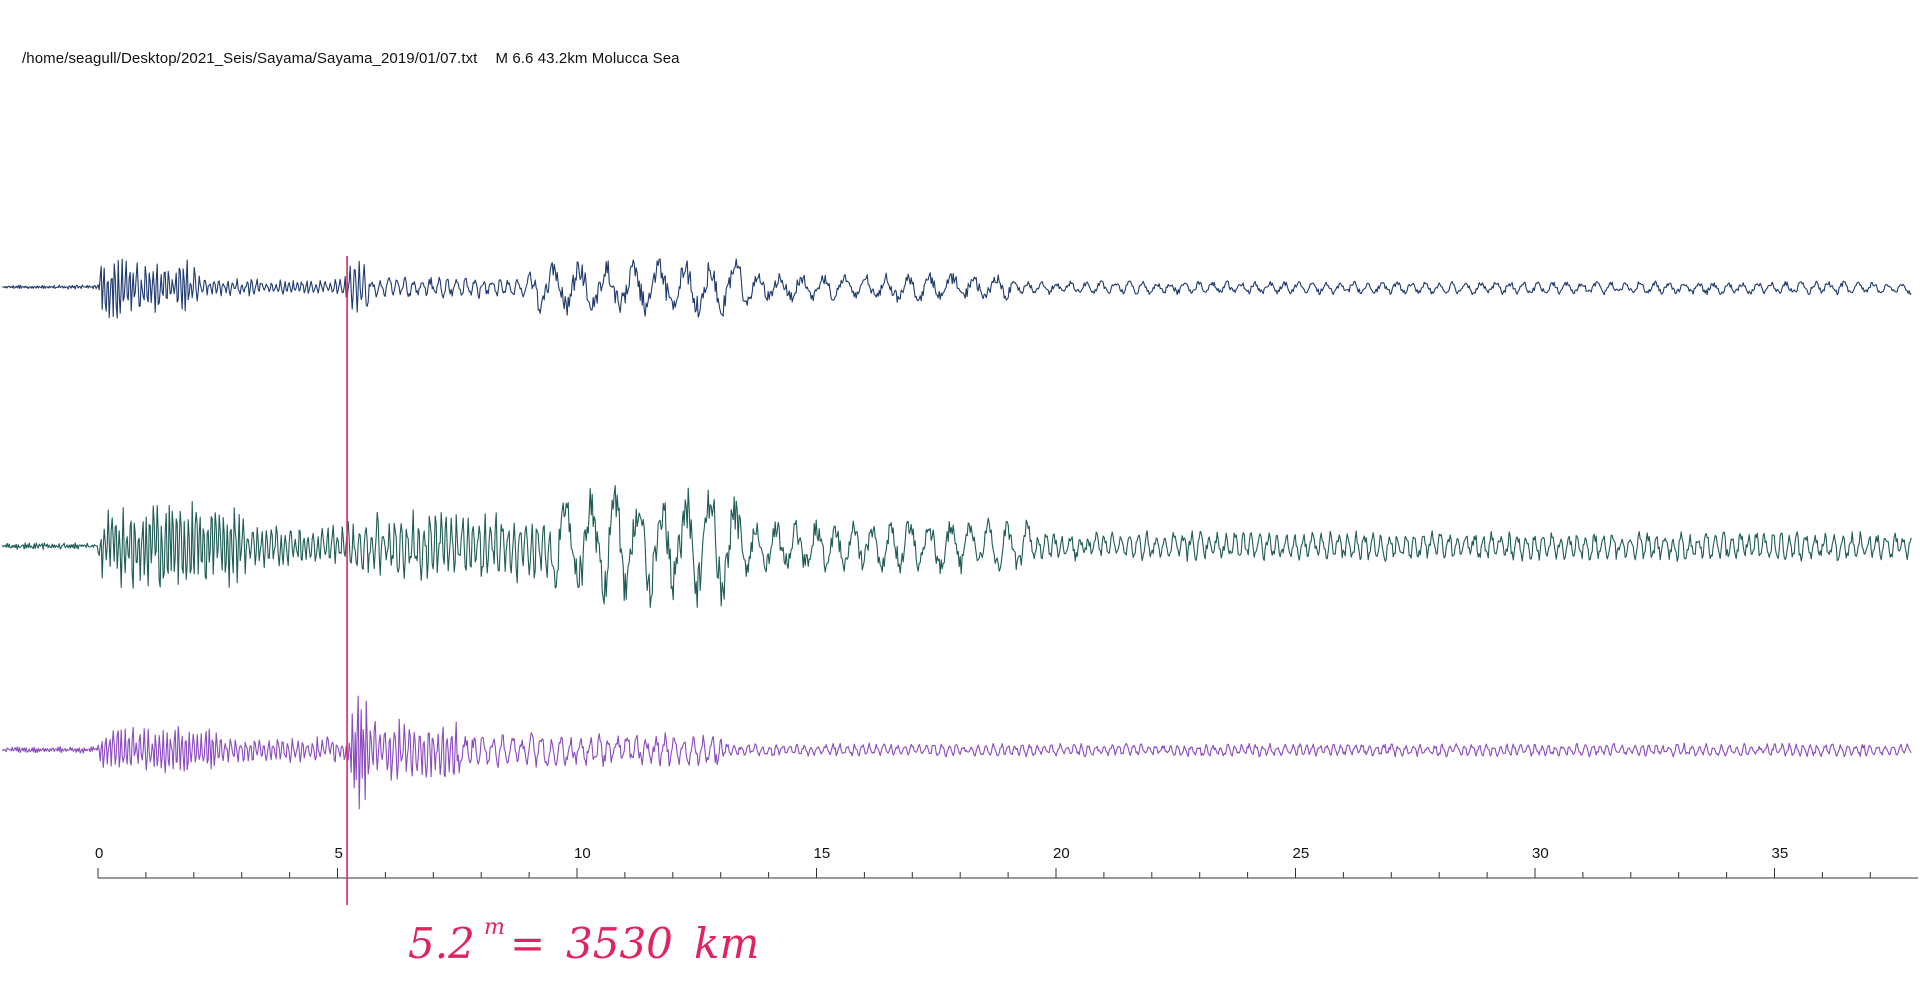 The height and width of the screenshot is (993, 1920). I want to click on tick-label: 20, so click(1061, 853).